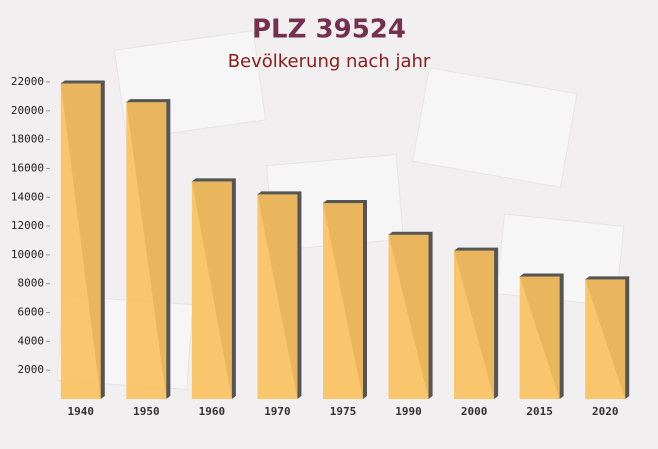  What do you see at coordinates (329, 30) in the screenshot?
I see `chart-title: PLZ 39524` at bounding box center [329, 30].